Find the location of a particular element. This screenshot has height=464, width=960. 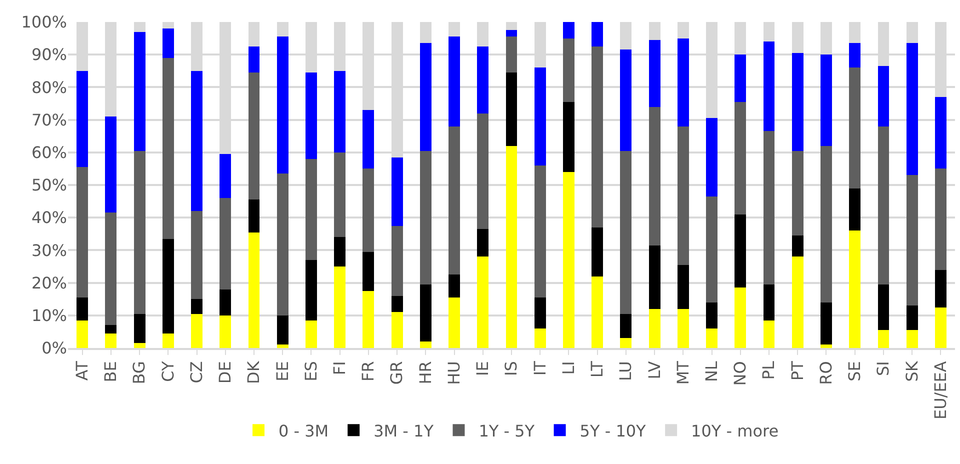

x-tick-label: PL is located at coordinates (768, 370).